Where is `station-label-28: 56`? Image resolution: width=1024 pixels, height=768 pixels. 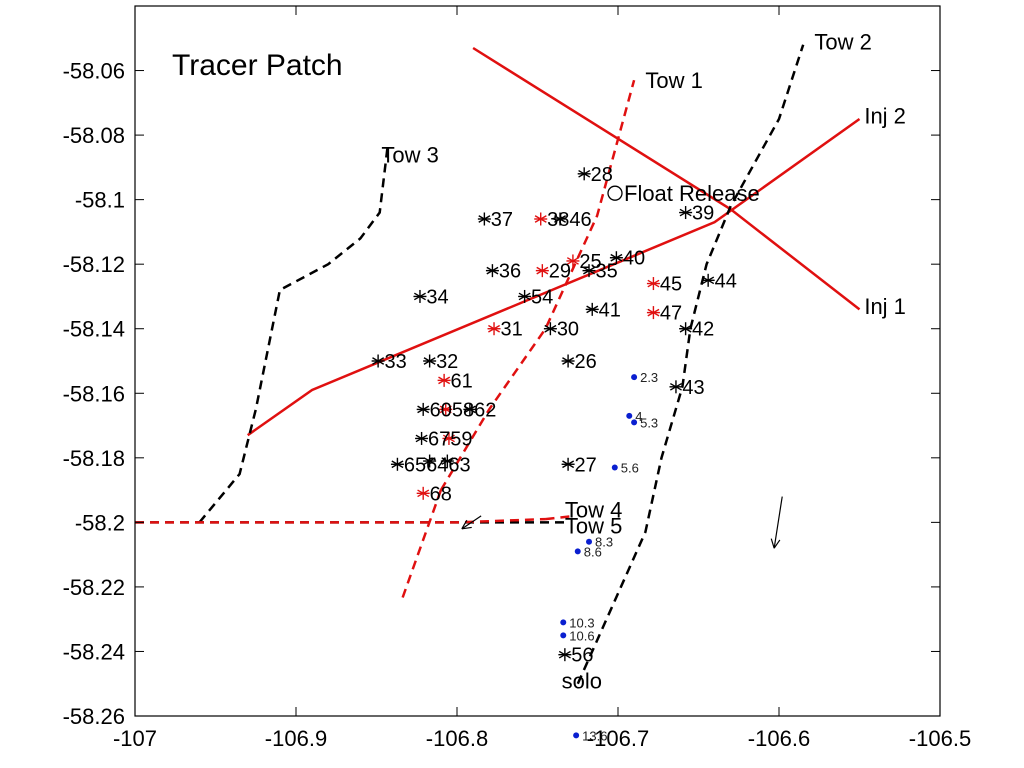
station-label-28: 56 is located at coordinates (582, 656).